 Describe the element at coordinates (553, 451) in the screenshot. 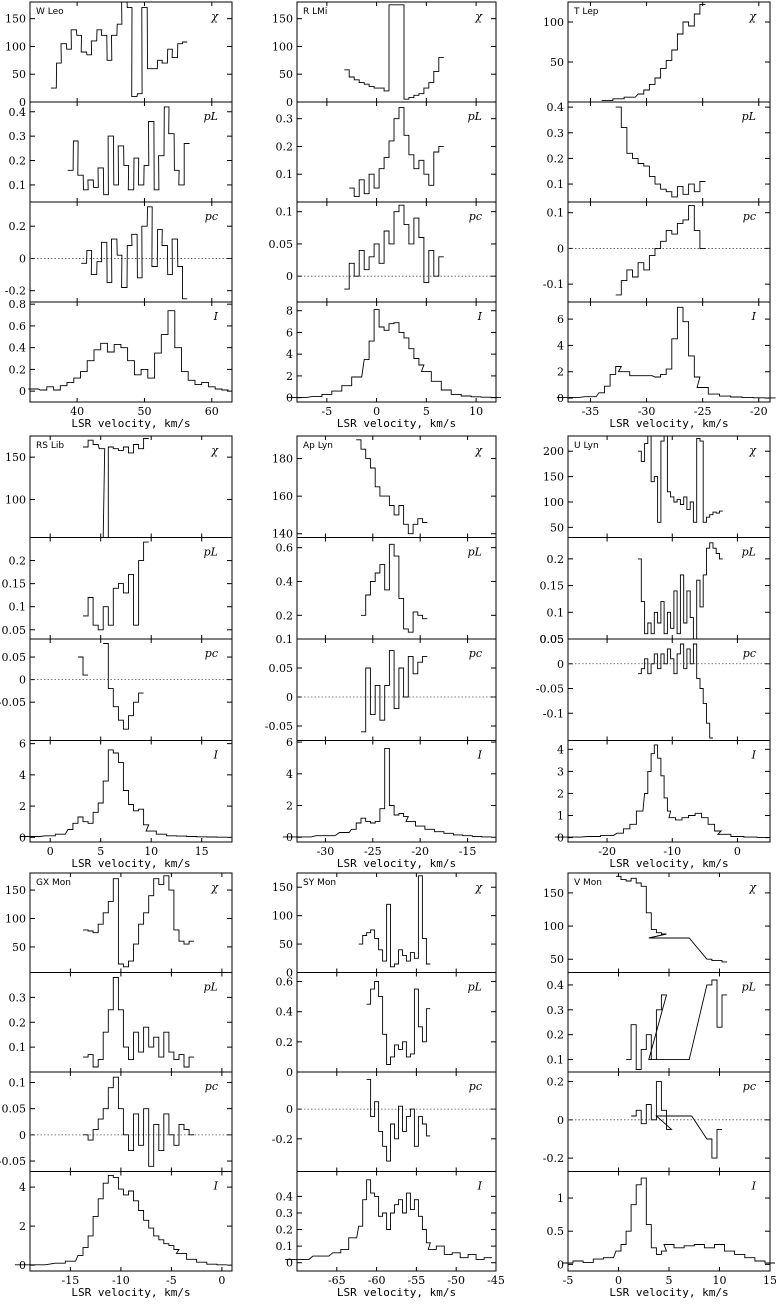

I see `y-tick-label: 200` at that location.